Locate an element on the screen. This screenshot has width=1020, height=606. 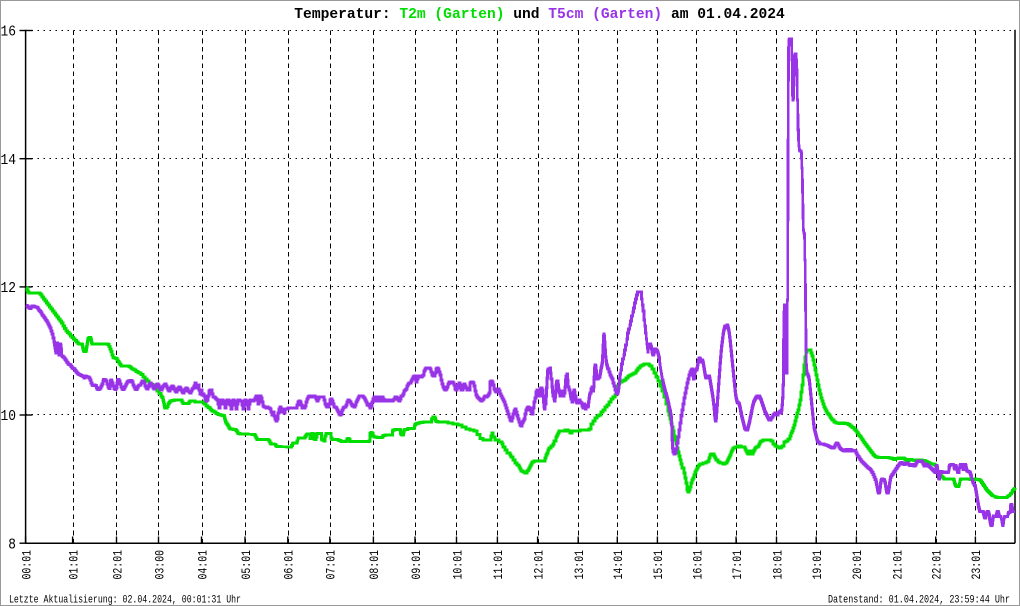
svg-text: 8 is located at coordinates (12, 545).